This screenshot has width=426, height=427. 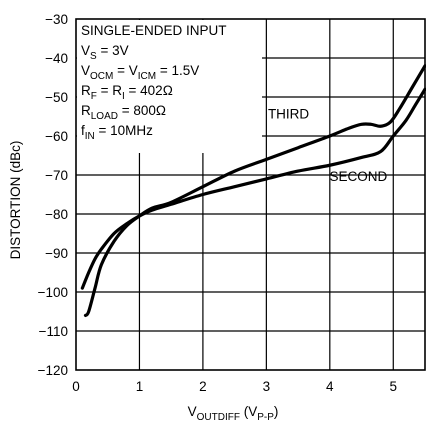 I want to click on x-tick-label: 2, so click(x=203, y=386).